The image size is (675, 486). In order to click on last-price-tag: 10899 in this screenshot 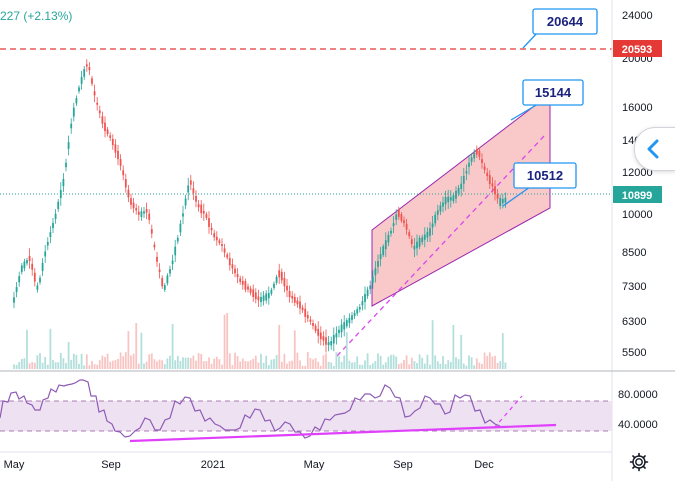, I will do `click(637, 194)`.